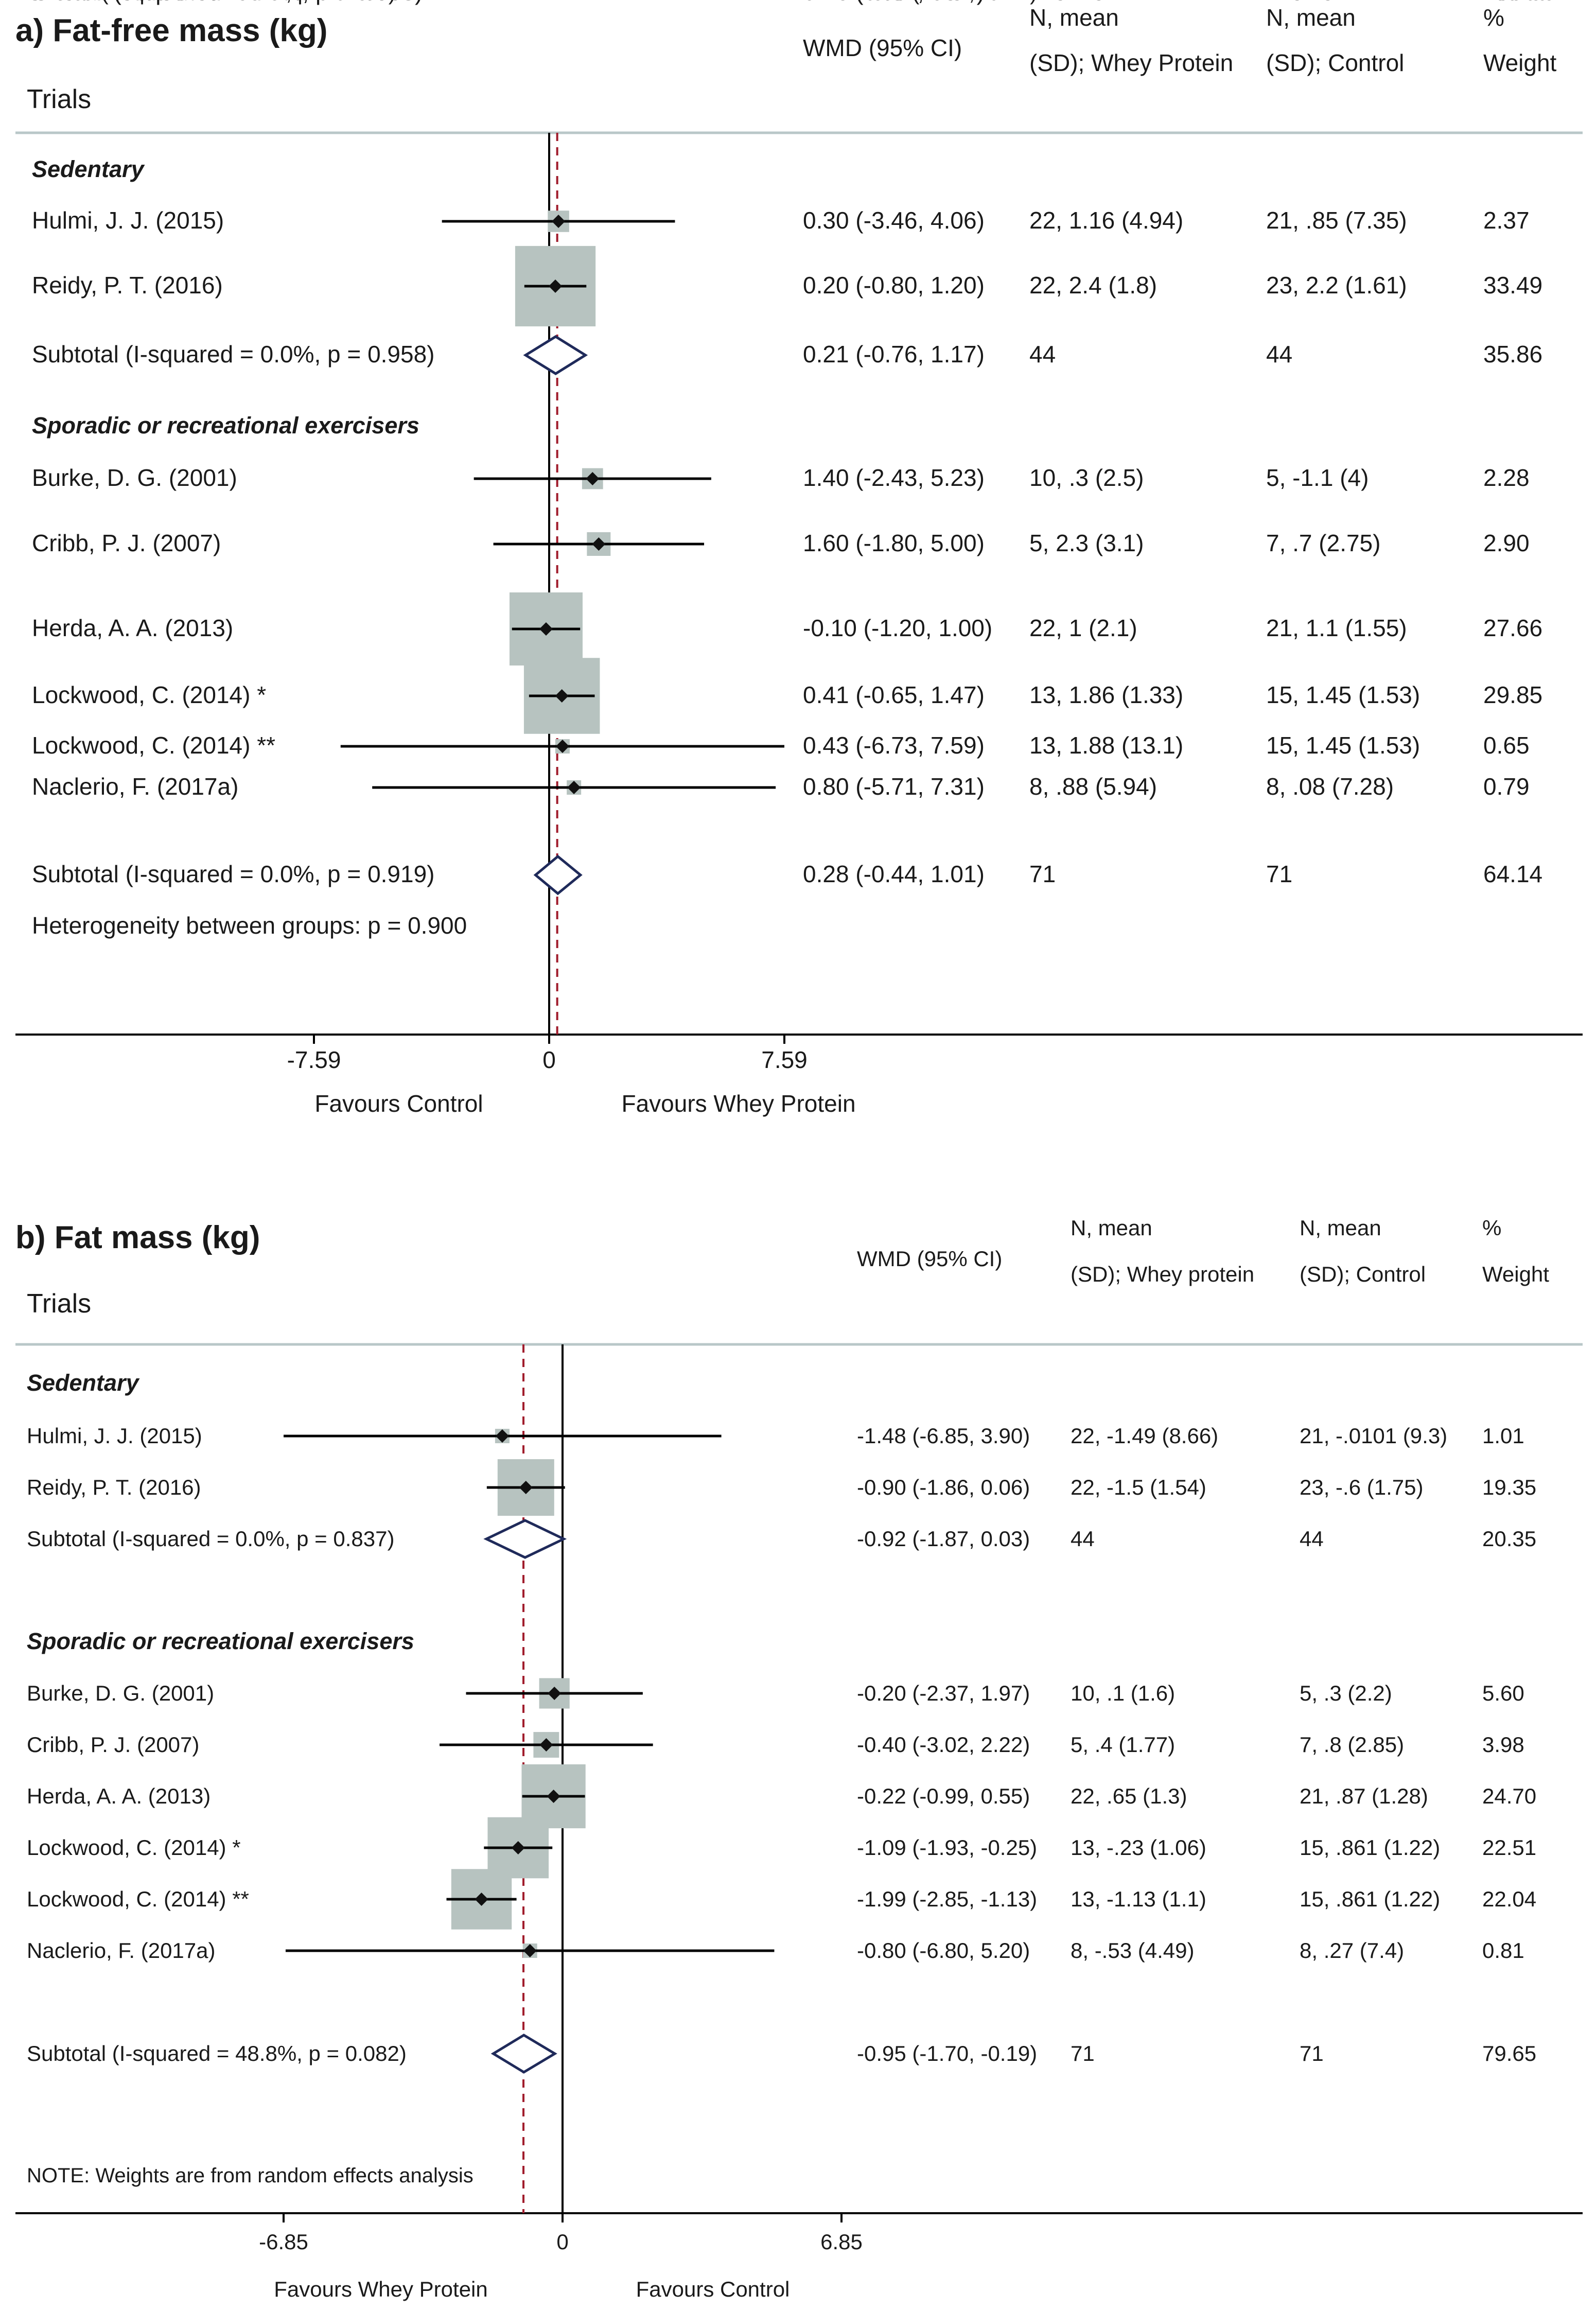  What do you see at coordinates (233, 354) in the screenshot?
I see `subtotal-label: Subtotal (I-squared = 0.0%, p = 0.958)` at bounding box center [233, 354].